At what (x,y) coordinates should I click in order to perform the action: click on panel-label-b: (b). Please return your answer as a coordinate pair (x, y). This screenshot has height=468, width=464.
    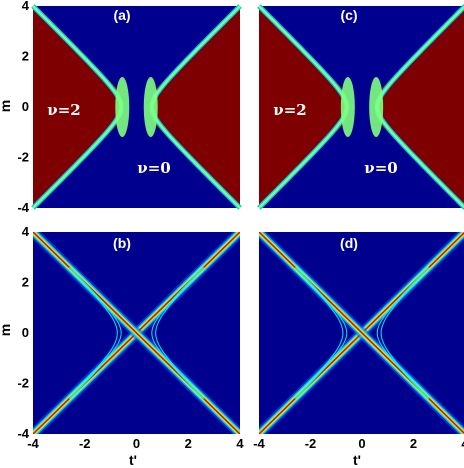
    Looking at the image, I should click on (122, 243).